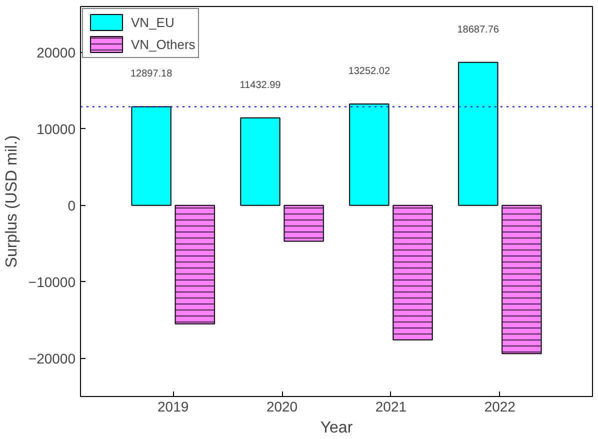  Describe the element at coordinates (261, 85) in the screenshot. I see `data-label: 11432.99` at that location.